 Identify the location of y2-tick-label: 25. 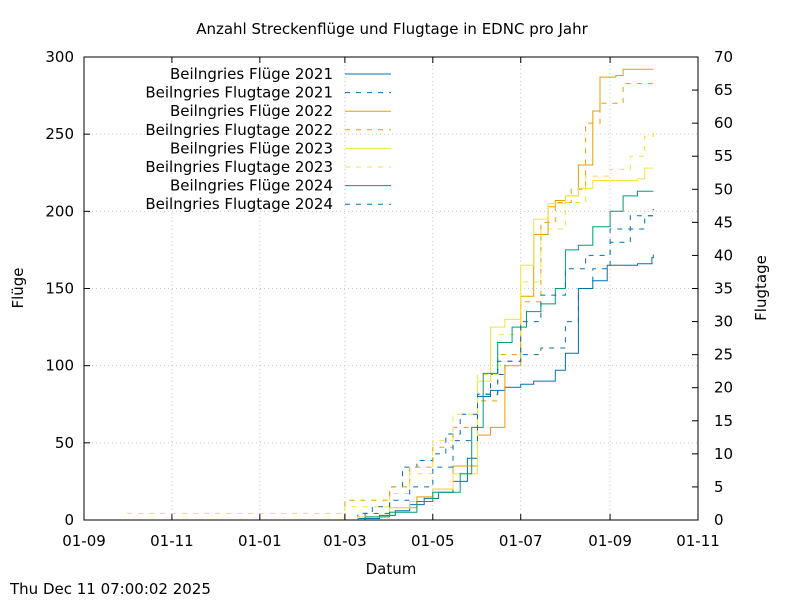
(723, 355).